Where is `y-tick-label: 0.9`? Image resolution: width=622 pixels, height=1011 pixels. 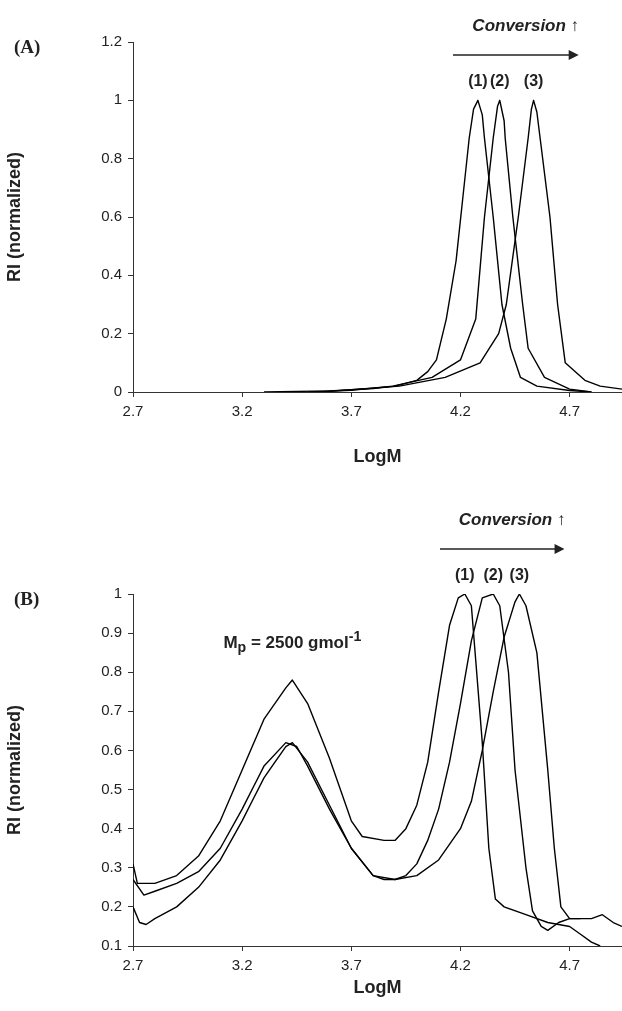 y-tick-label: 0.9 is located at coordinates (111, 632).